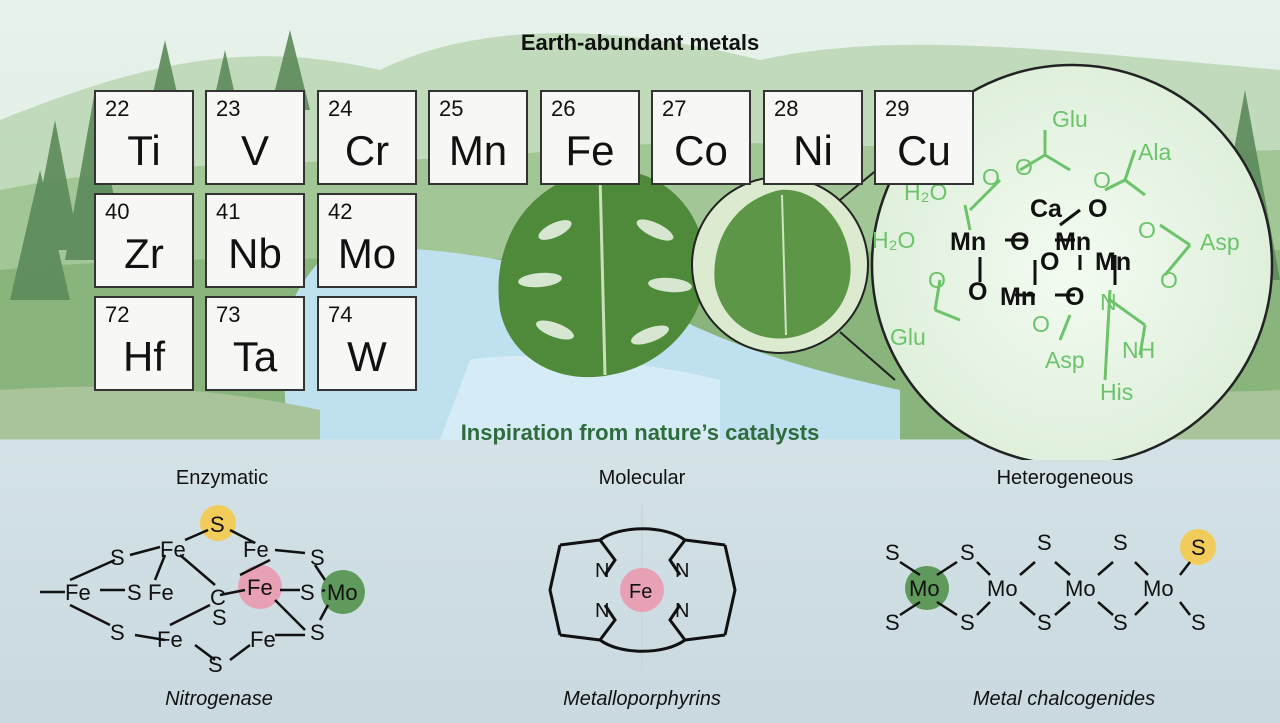 This screenshot has height=723, width=1280. Describe the element at coordinates (1097, 209) in the screenshot. I see `oec-o-top: O` at that location.